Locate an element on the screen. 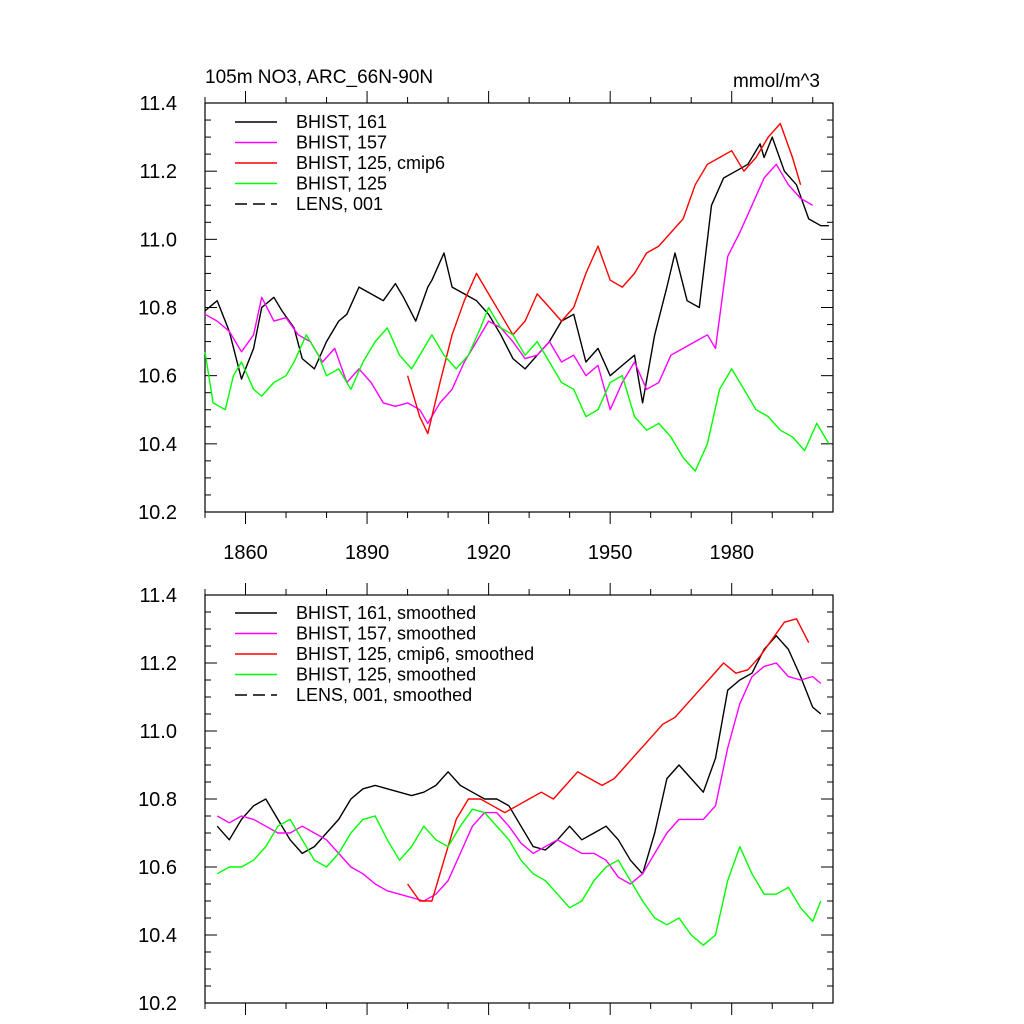  x-tick-labels: 1860 1890 1920 1950 1980 is located at coordinates (488, 553).